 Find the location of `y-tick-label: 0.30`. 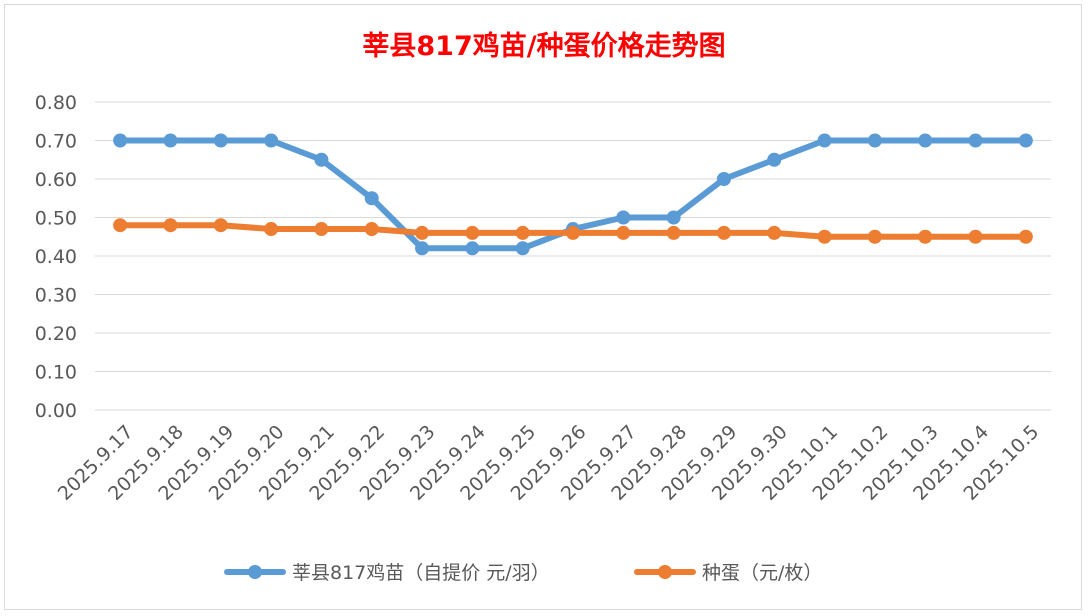

y-tick-label: 0.30 is located at coordinates (56, 296).